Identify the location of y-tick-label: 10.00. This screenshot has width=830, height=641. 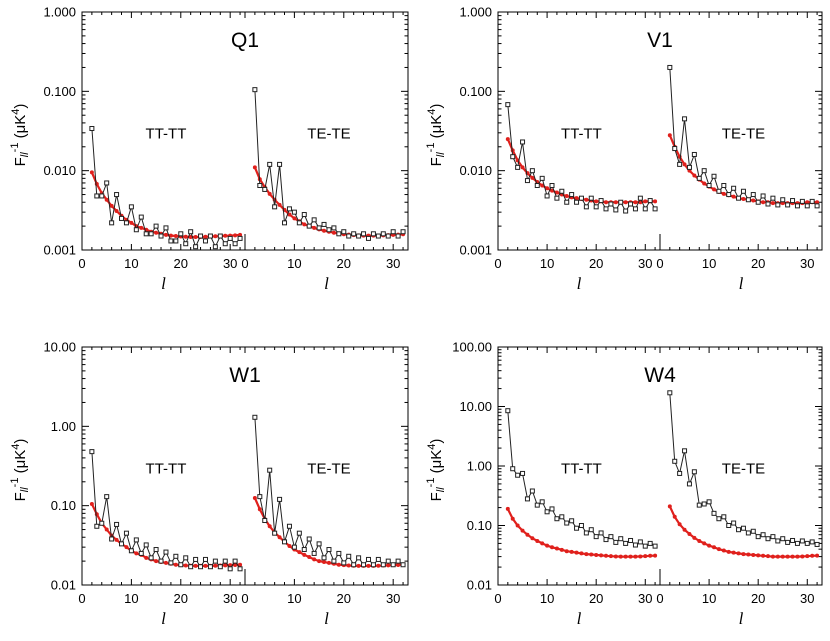
(475, 406).